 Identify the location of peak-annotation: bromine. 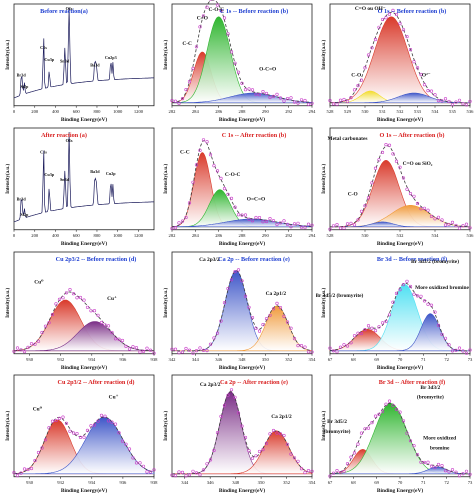
(440, 449).